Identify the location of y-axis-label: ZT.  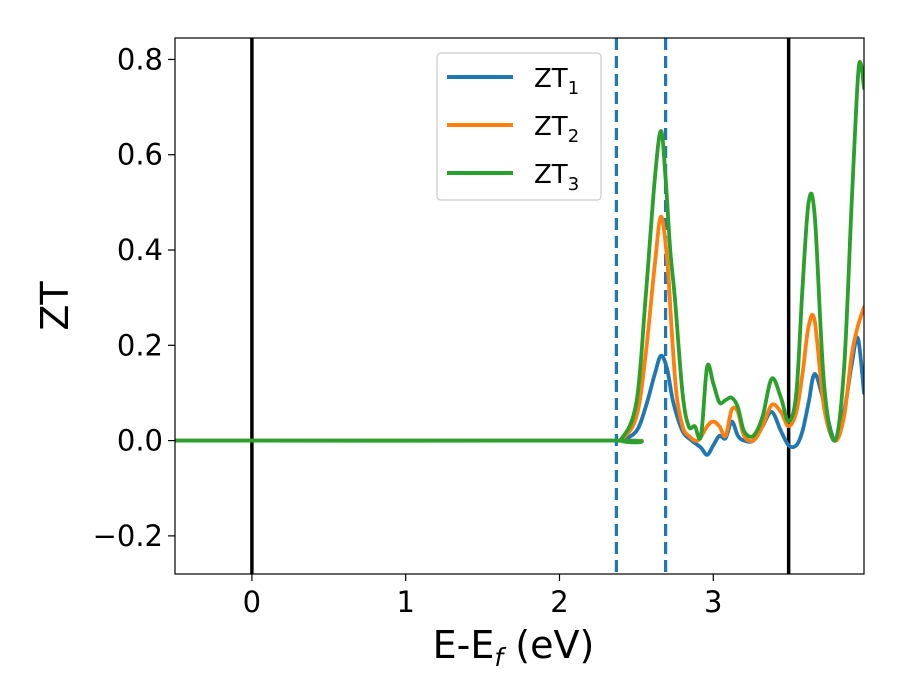
(55, 306).